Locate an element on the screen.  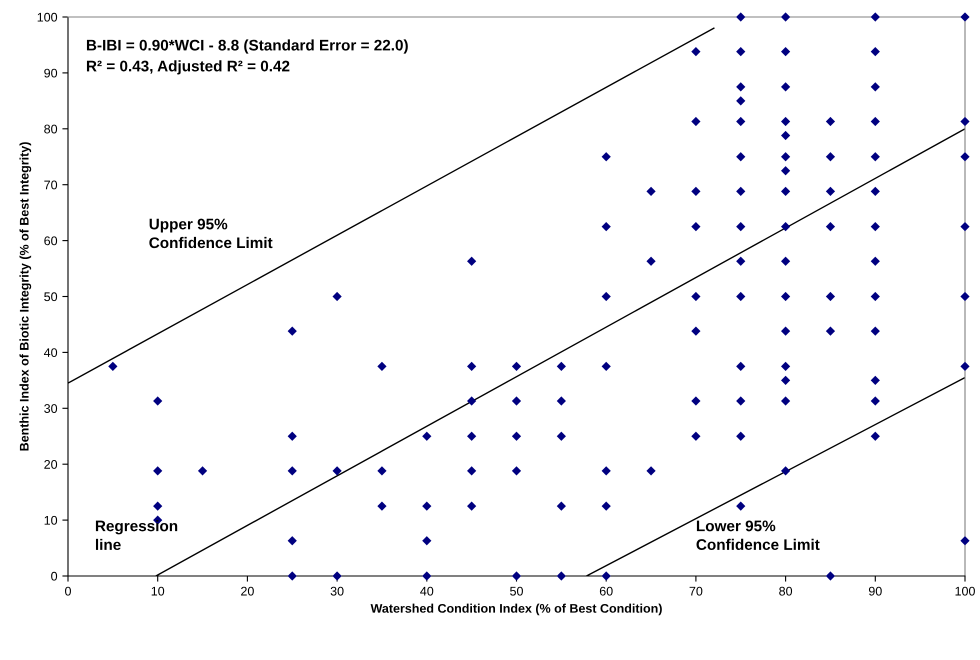
x-tick-label: 50 is located at coordinates (516, 591).